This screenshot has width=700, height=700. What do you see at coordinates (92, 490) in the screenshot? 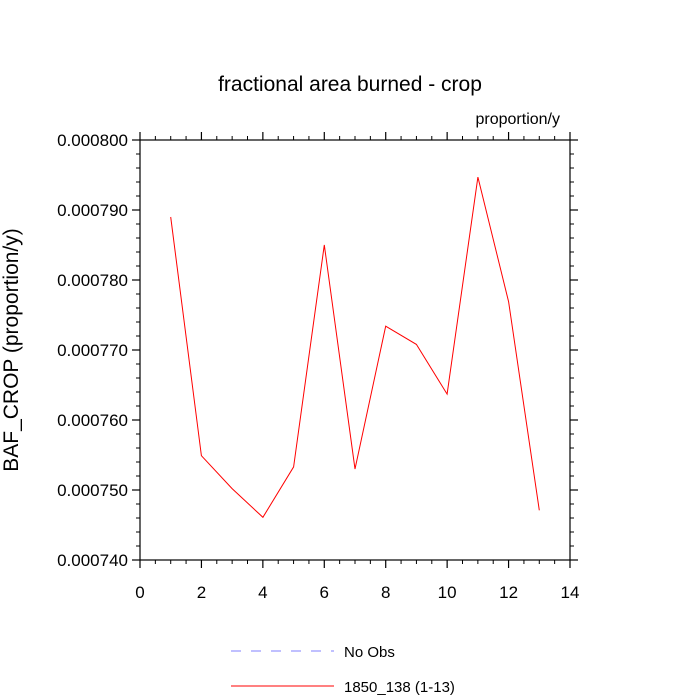
I see `y-tick-label: 0.000750` at bounding box center [92, 490].